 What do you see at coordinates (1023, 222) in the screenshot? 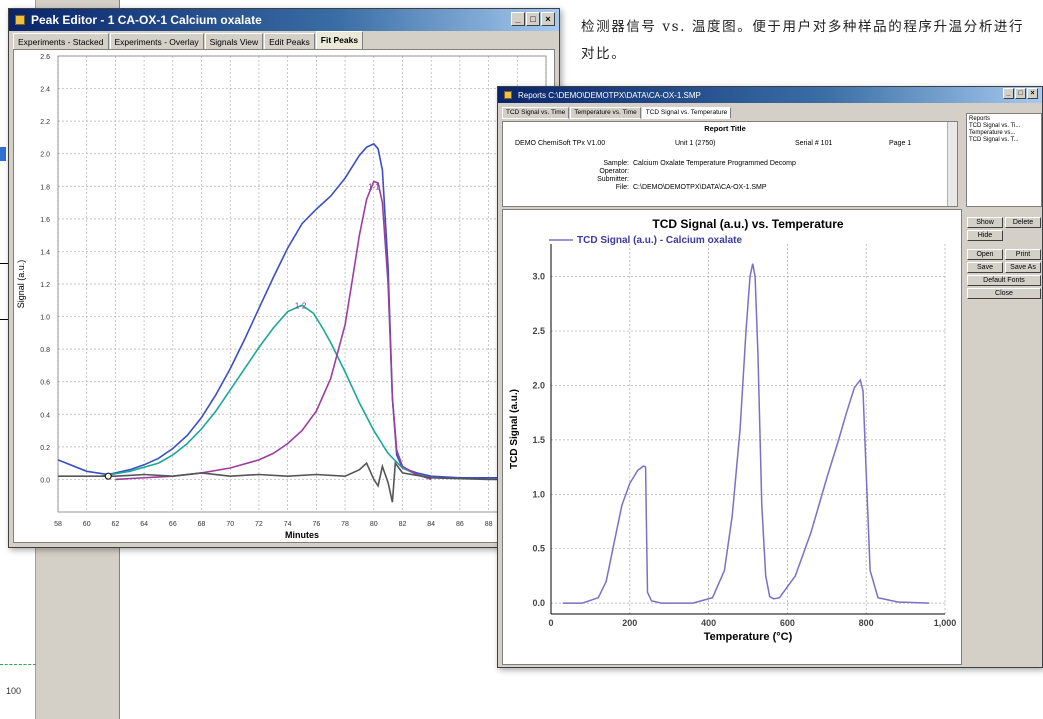
I see `delete-button: Delete` at bounding box center [1023, 222].